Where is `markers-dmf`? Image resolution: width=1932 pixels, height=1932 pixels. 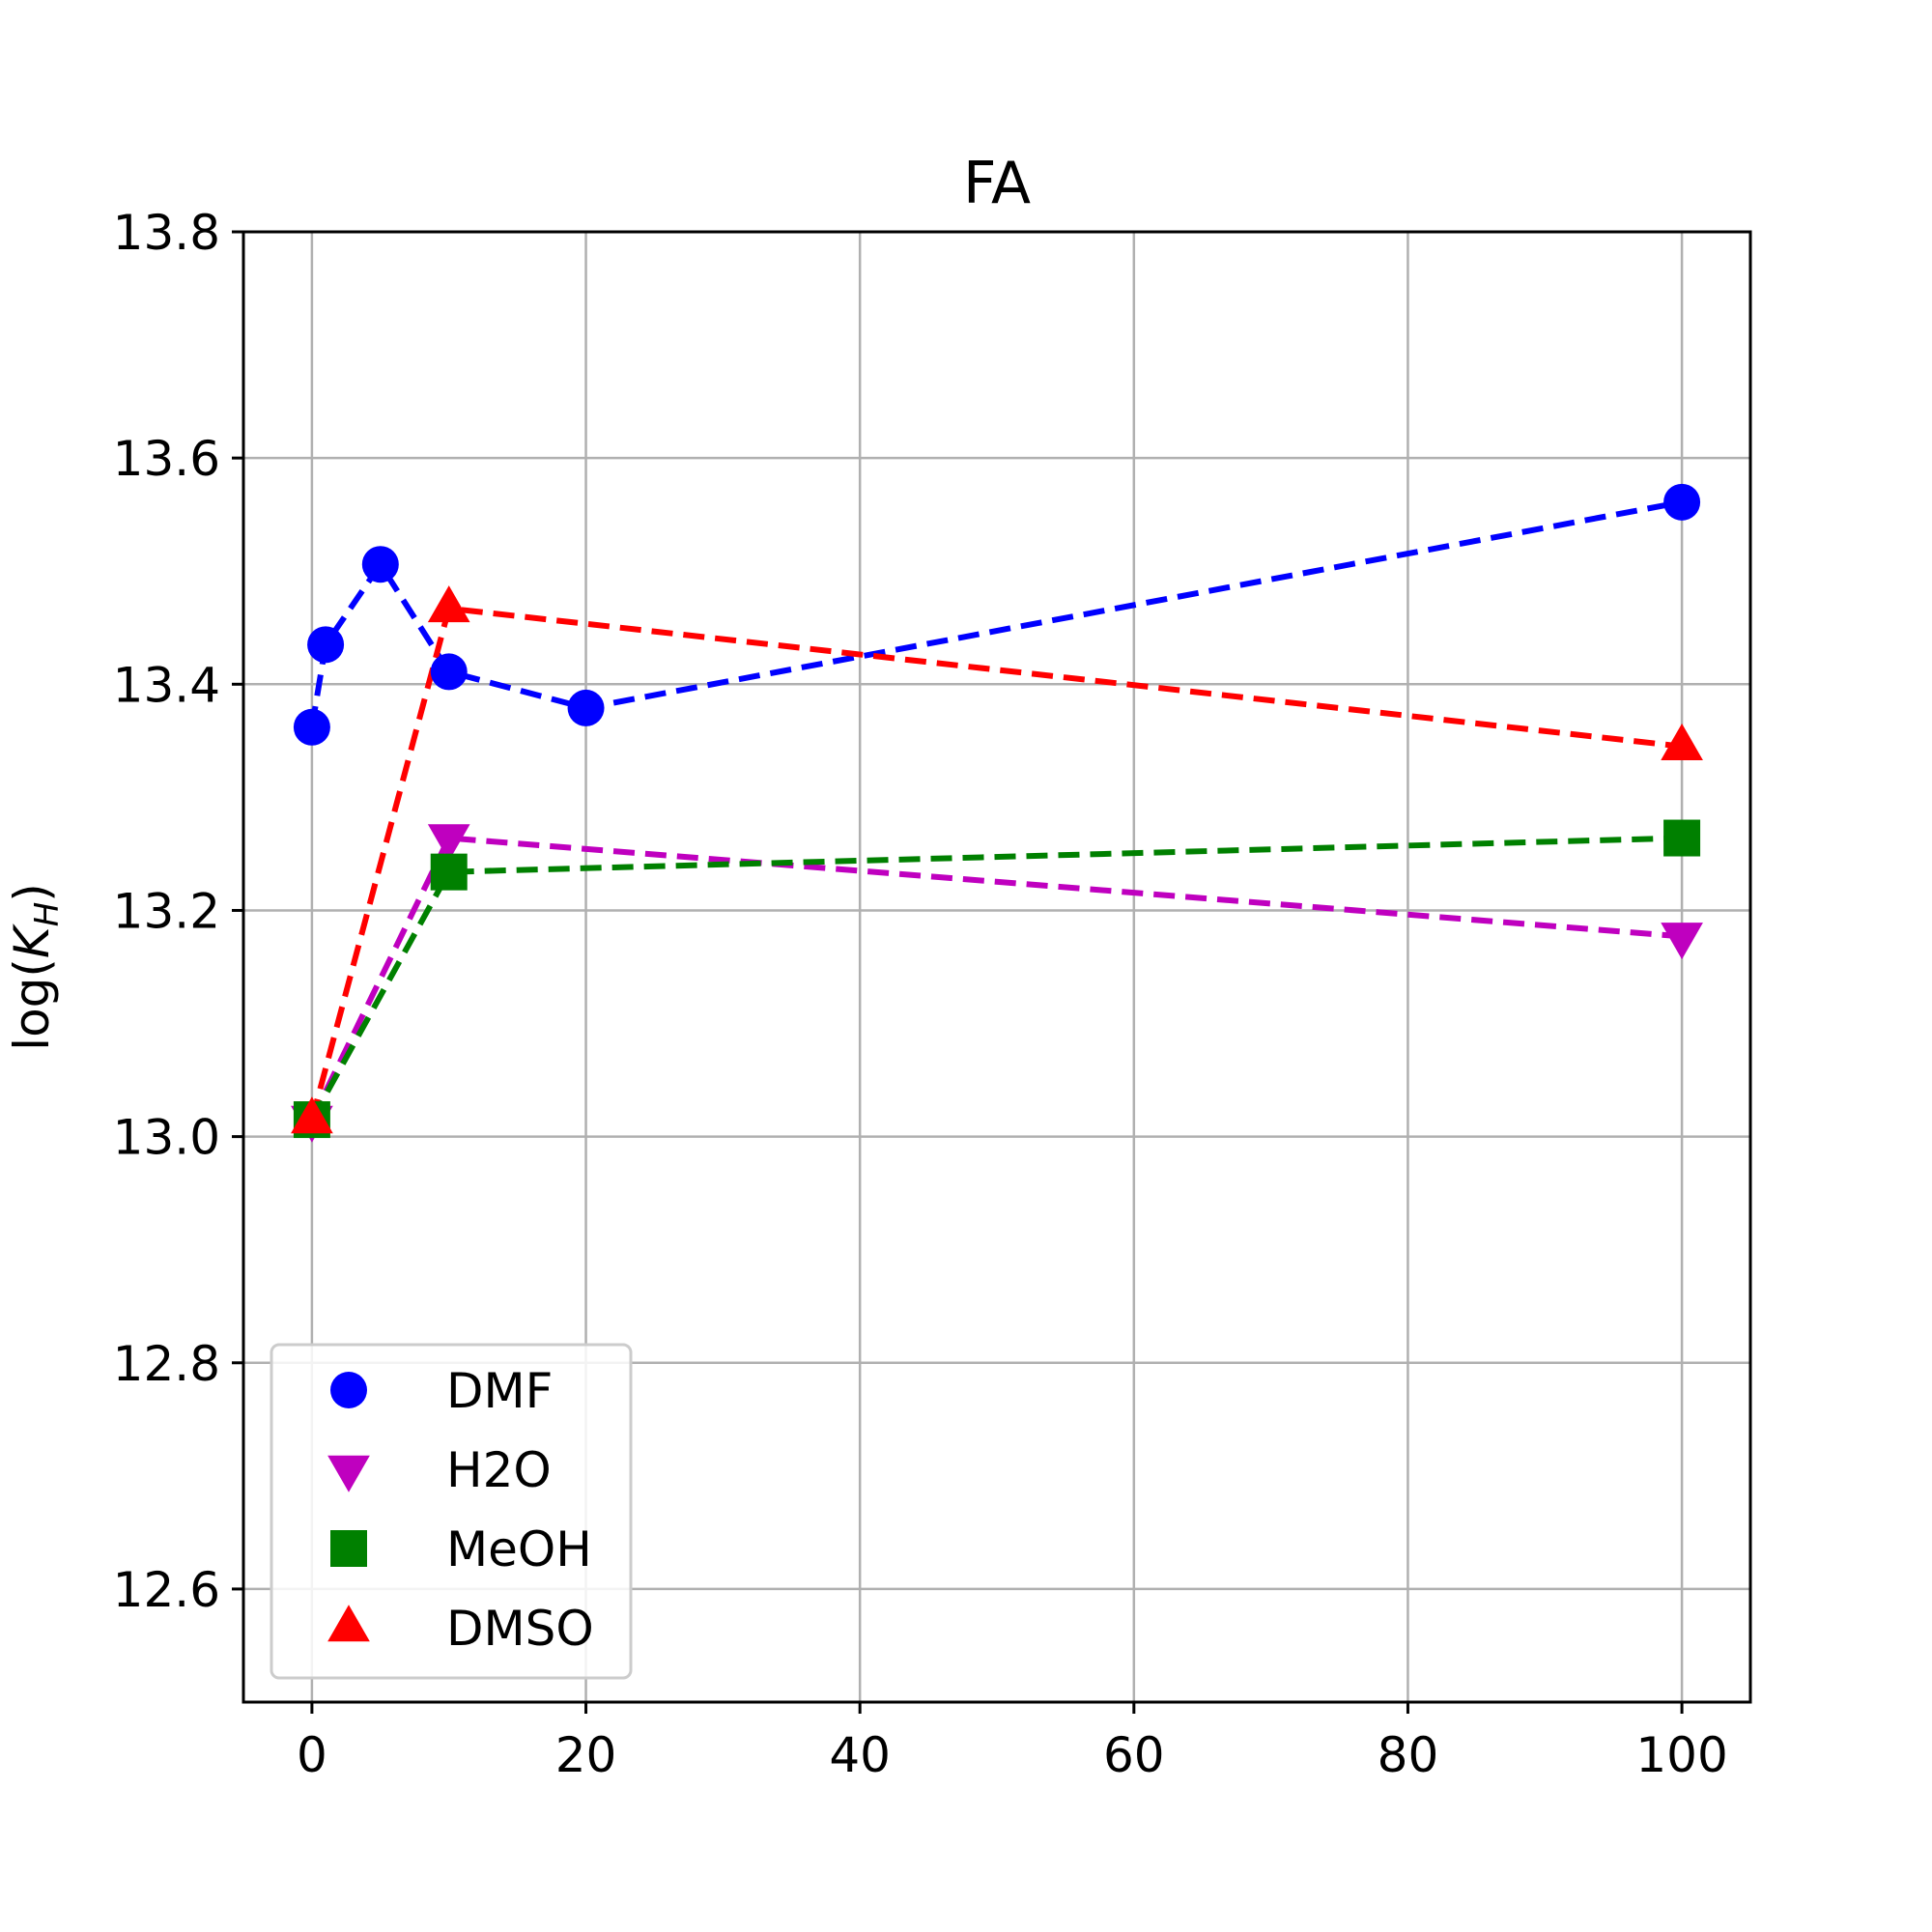 markers-dmf is located at coordinates (997, 614).